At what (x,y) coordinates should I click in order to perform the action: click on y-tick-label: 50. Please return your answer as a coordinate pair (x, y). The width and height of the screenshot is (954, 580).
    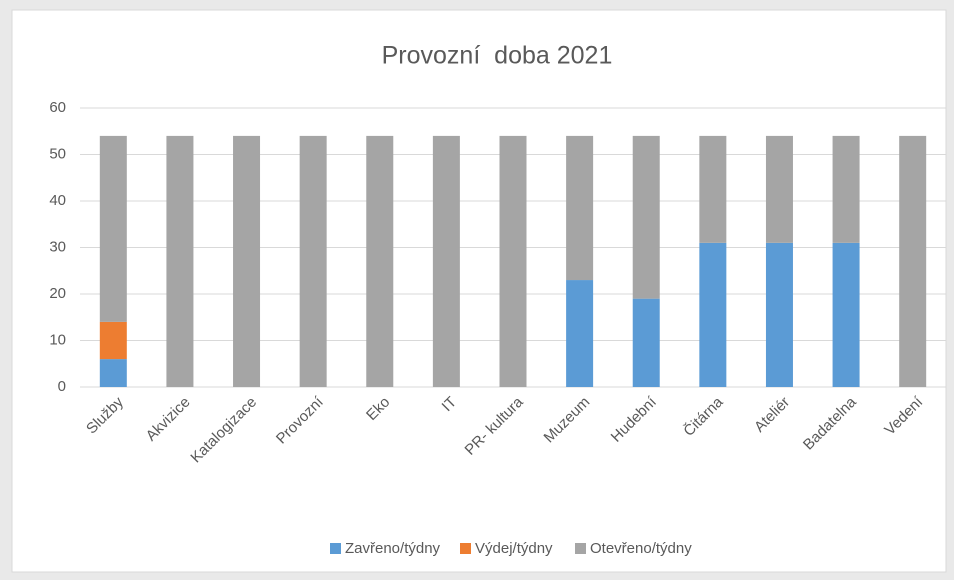
    Looking at the image, I should click on (57, 153).